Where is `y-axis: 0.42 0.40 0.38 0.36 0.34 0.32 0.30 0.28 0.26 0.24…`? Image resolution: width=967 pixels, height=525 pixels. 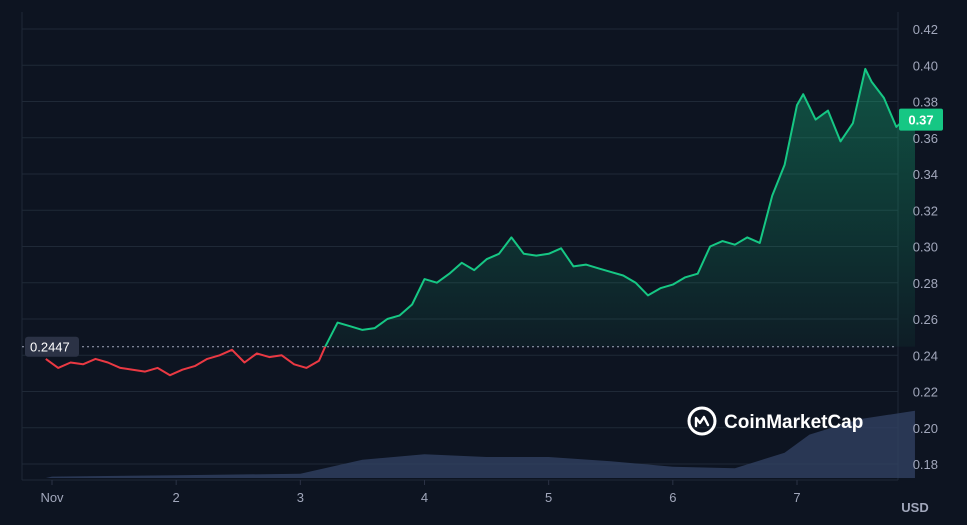
y-axis: 0.42 0.40 0.38 0.36 0.34 0.32 0.30 0.28 0.26 0.24… is located at coordinates (925, 247).